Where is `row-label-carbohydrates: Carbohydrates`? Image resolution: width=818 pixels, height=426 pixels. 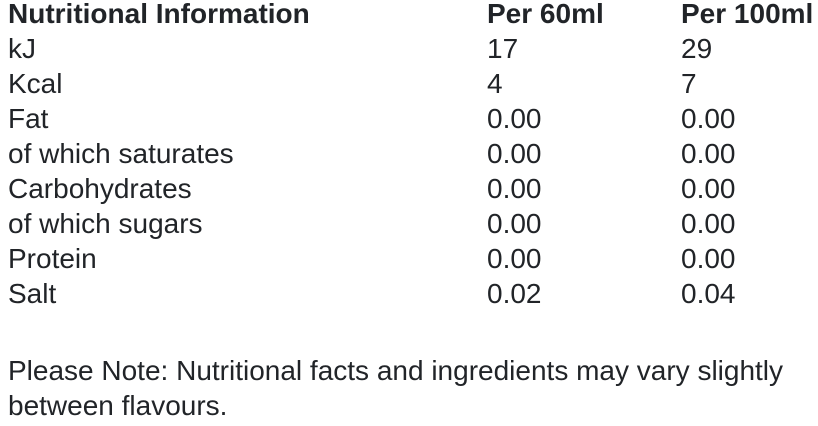 row-label-carbohydrates: Carbohydrates is located at coordinates (100, 188).